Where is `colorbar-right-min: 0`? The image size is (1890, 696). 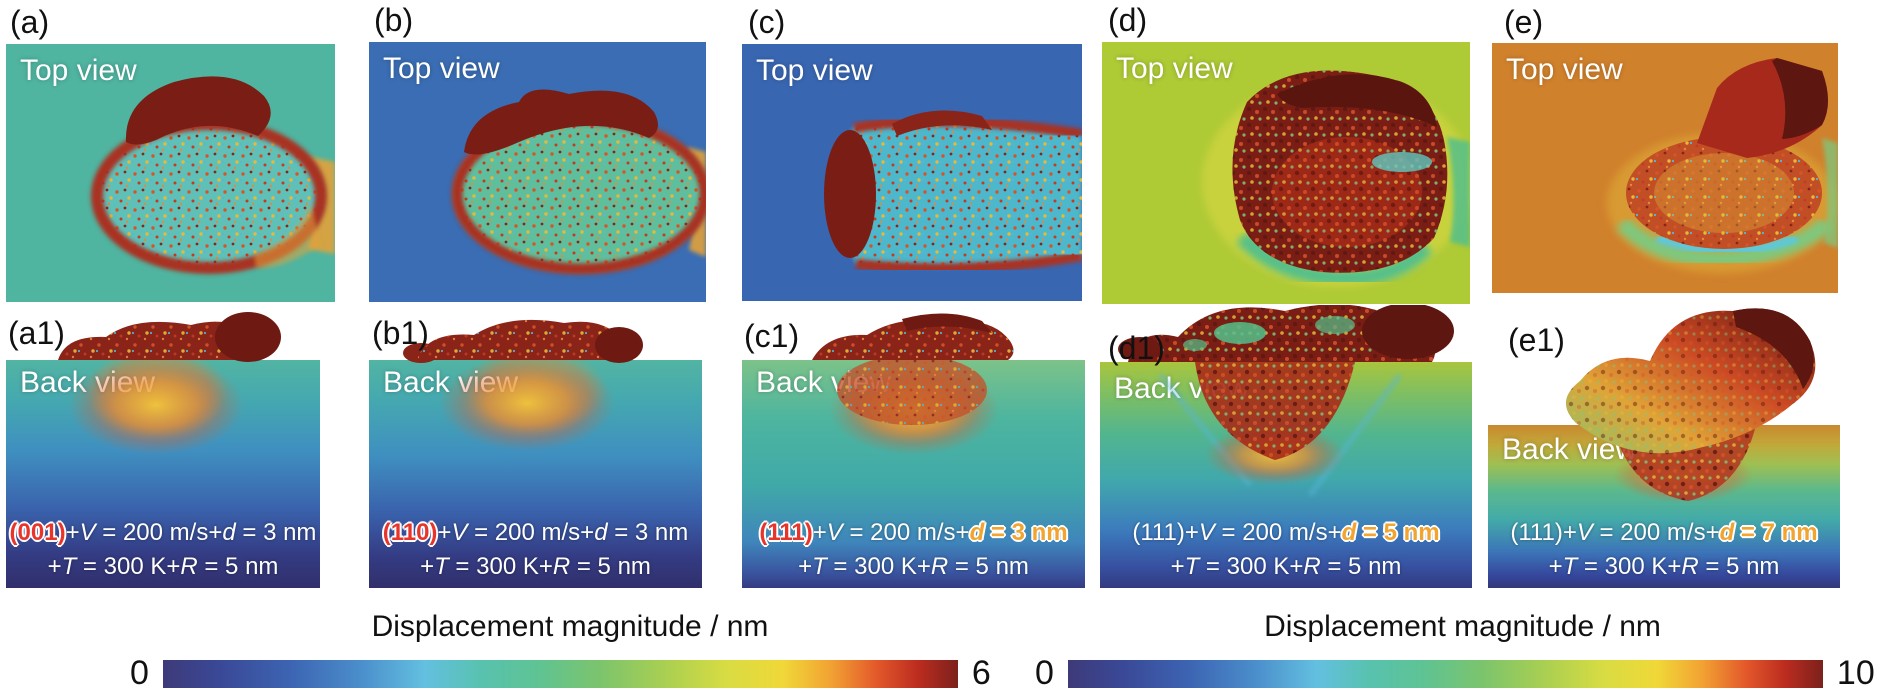
colorbar-right-min: 0 is located at coordinates (1044, 673).